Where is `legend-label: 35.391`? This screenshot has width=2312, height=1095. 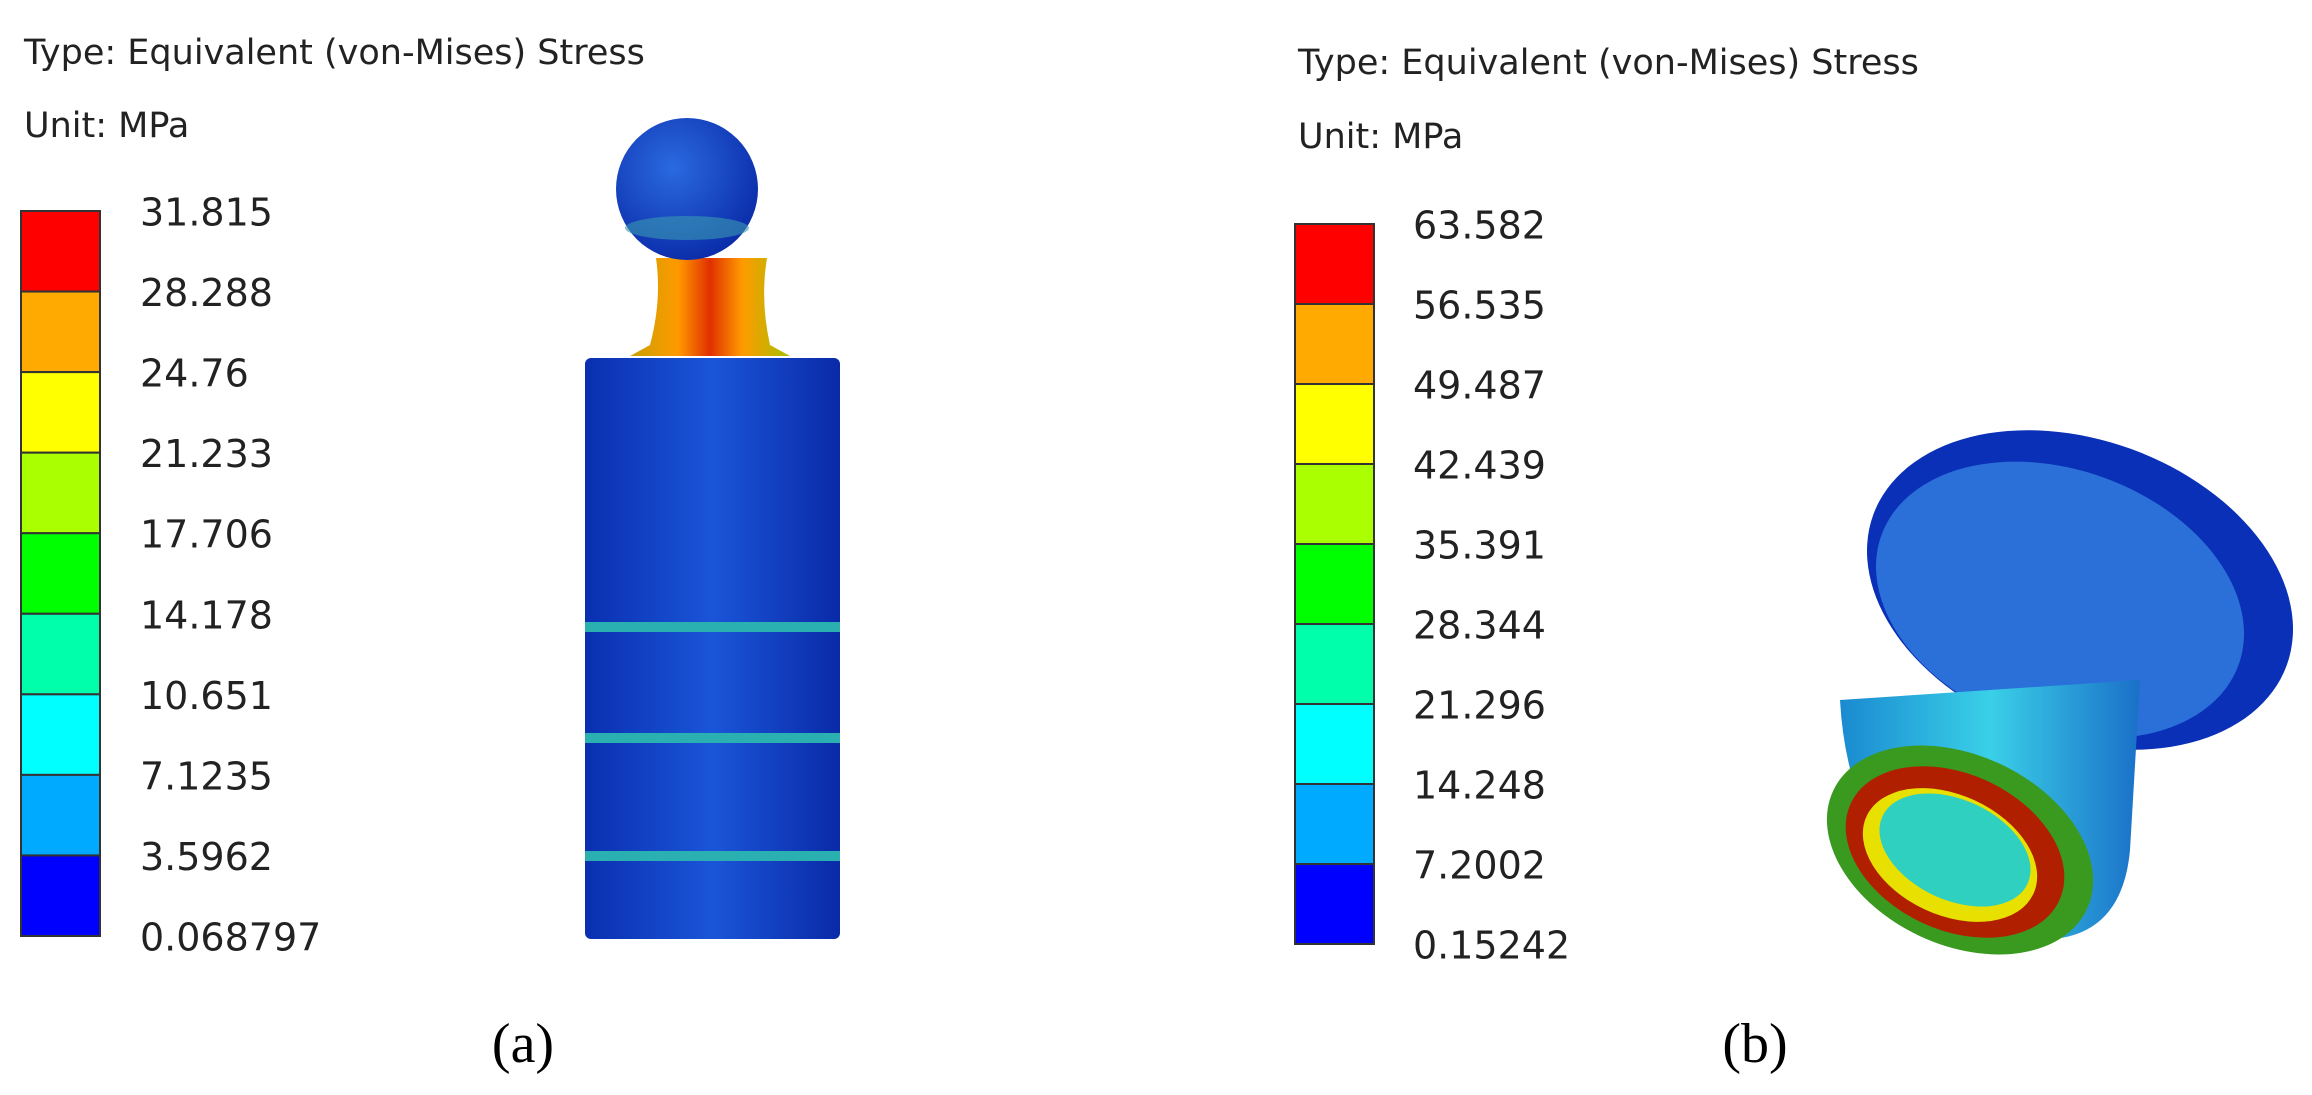
legend-label: 35.391 is located at coordinates (1479, 546).